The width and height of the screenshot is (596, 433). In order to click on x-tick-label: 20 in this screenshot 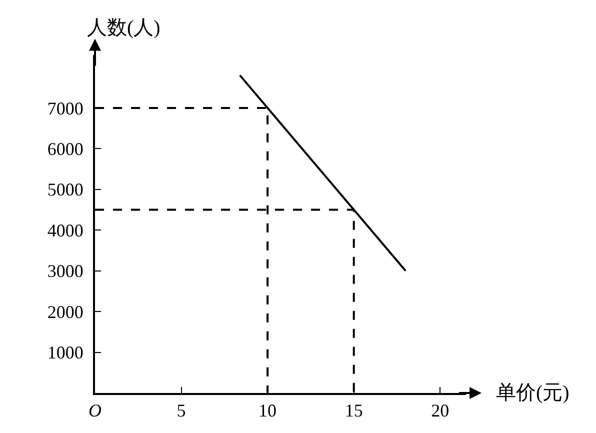, I will do `click(440, 410)`.